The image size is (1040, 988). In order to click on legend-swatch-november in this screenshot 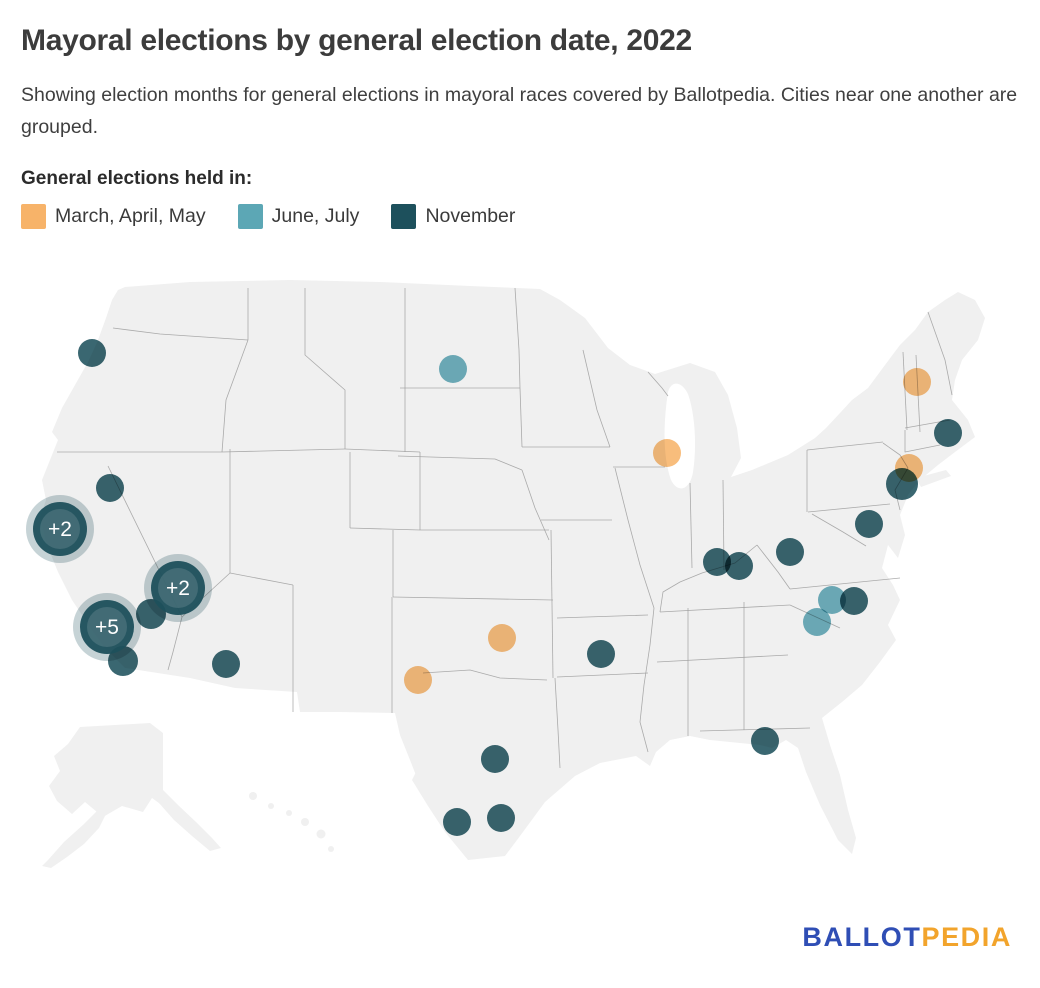, I will do `click(404, 216)`.